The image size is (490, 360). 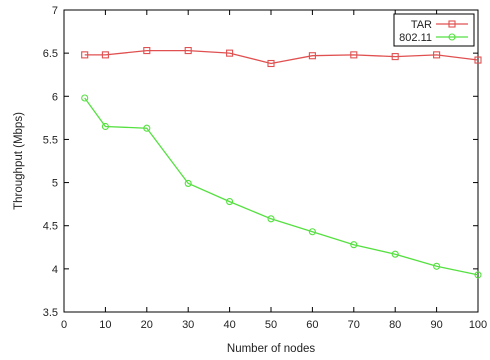 What do you see at coordinates (271, 325) in the screenshot?
I see `x-tick-label: 50` at bounding box center [271, 325].